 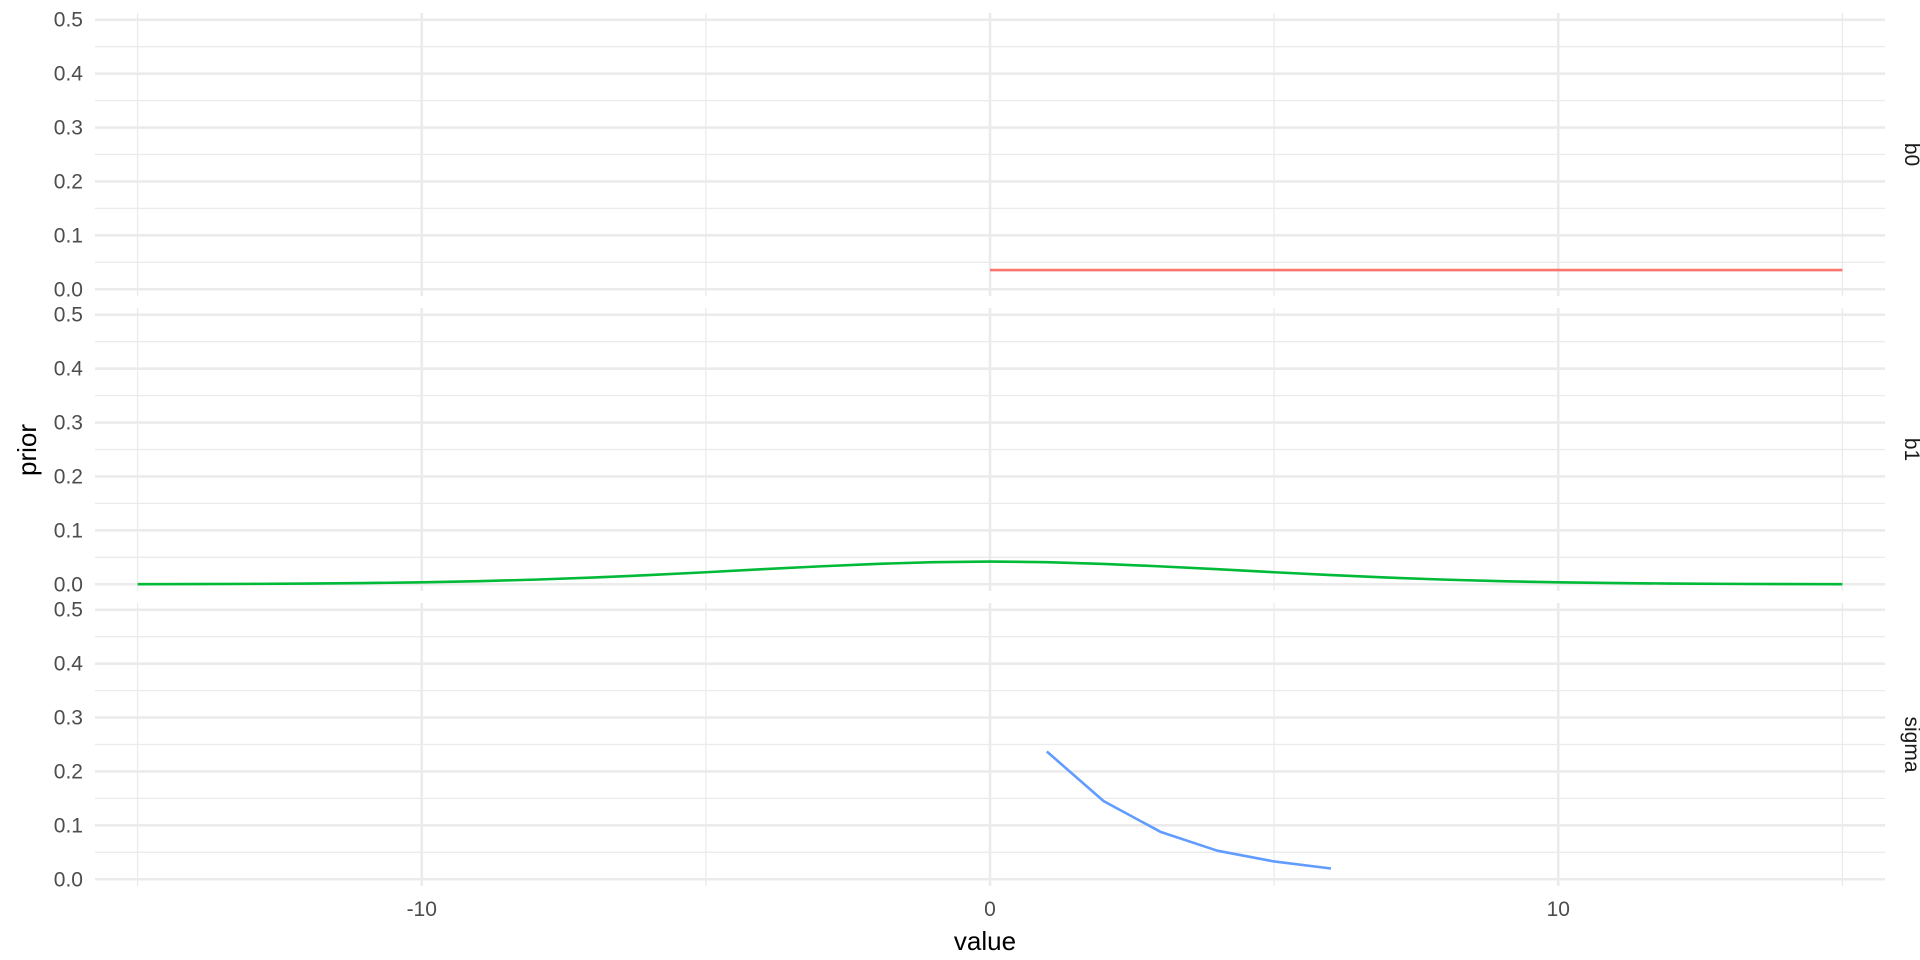 What do you see at coordinates (27, 450) in the screenshot?
I see `y-axis-title: prior` at bounding box center [27, 450].